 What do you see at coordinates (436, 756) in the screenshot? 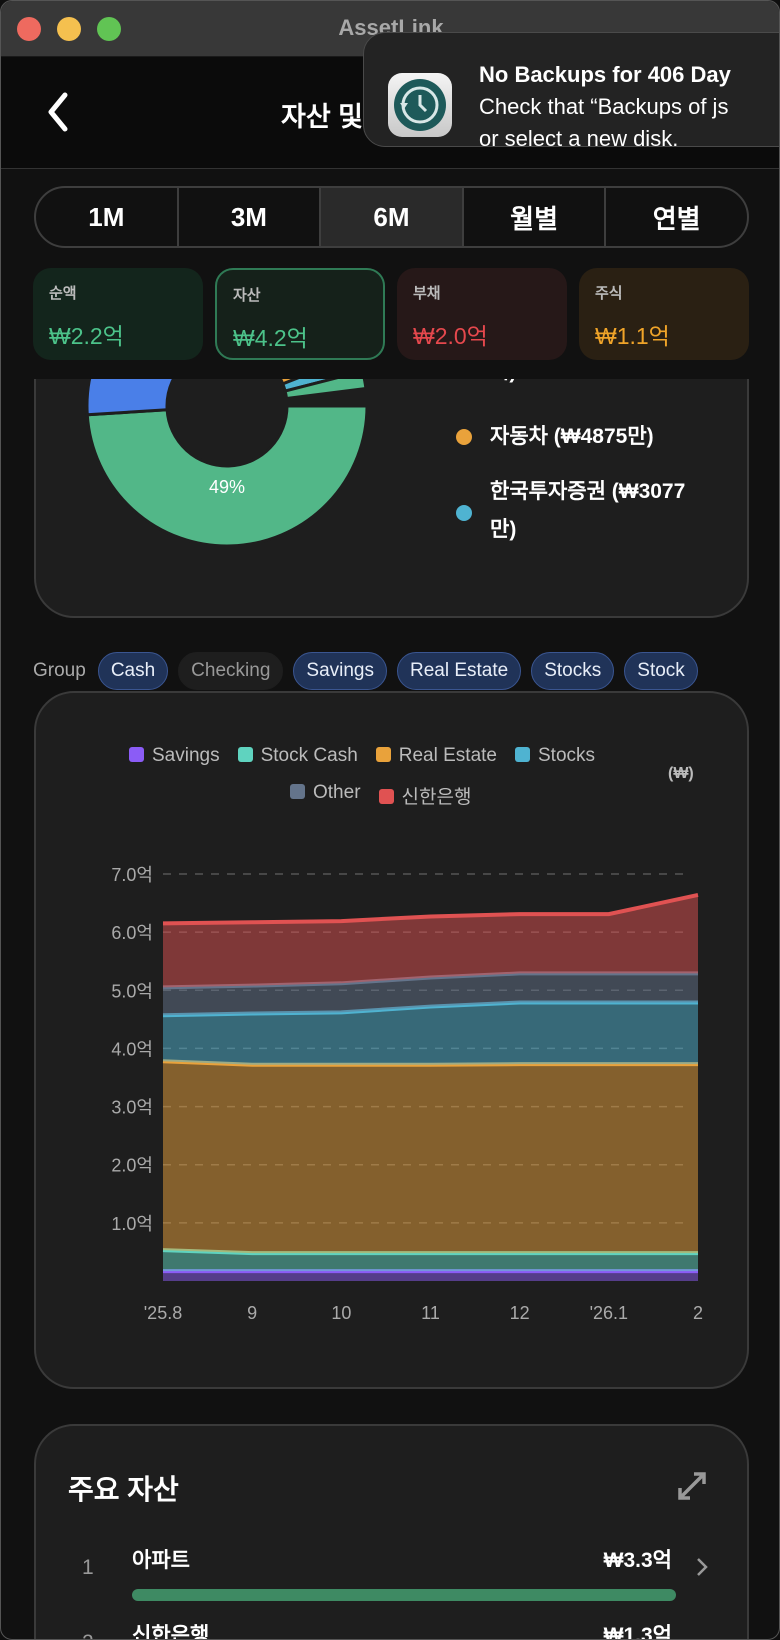
I see `legend-item-real-estate: Real Estate` at bounding box center [436, 756].